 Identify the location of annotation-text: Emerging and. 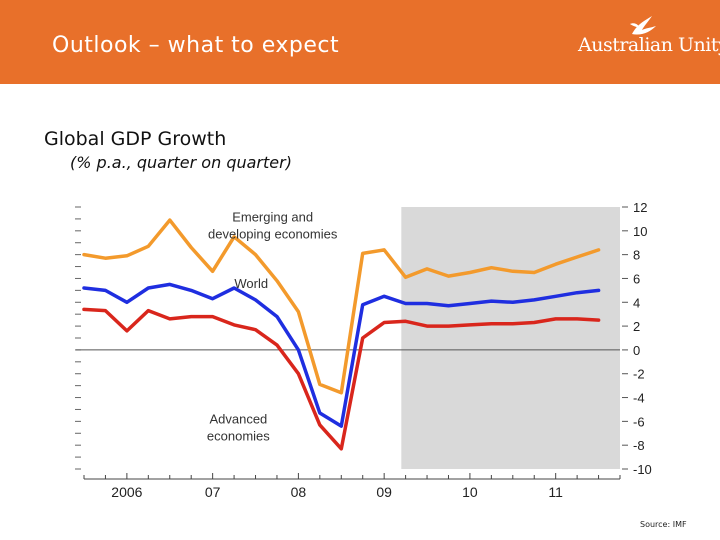
(272, 216).